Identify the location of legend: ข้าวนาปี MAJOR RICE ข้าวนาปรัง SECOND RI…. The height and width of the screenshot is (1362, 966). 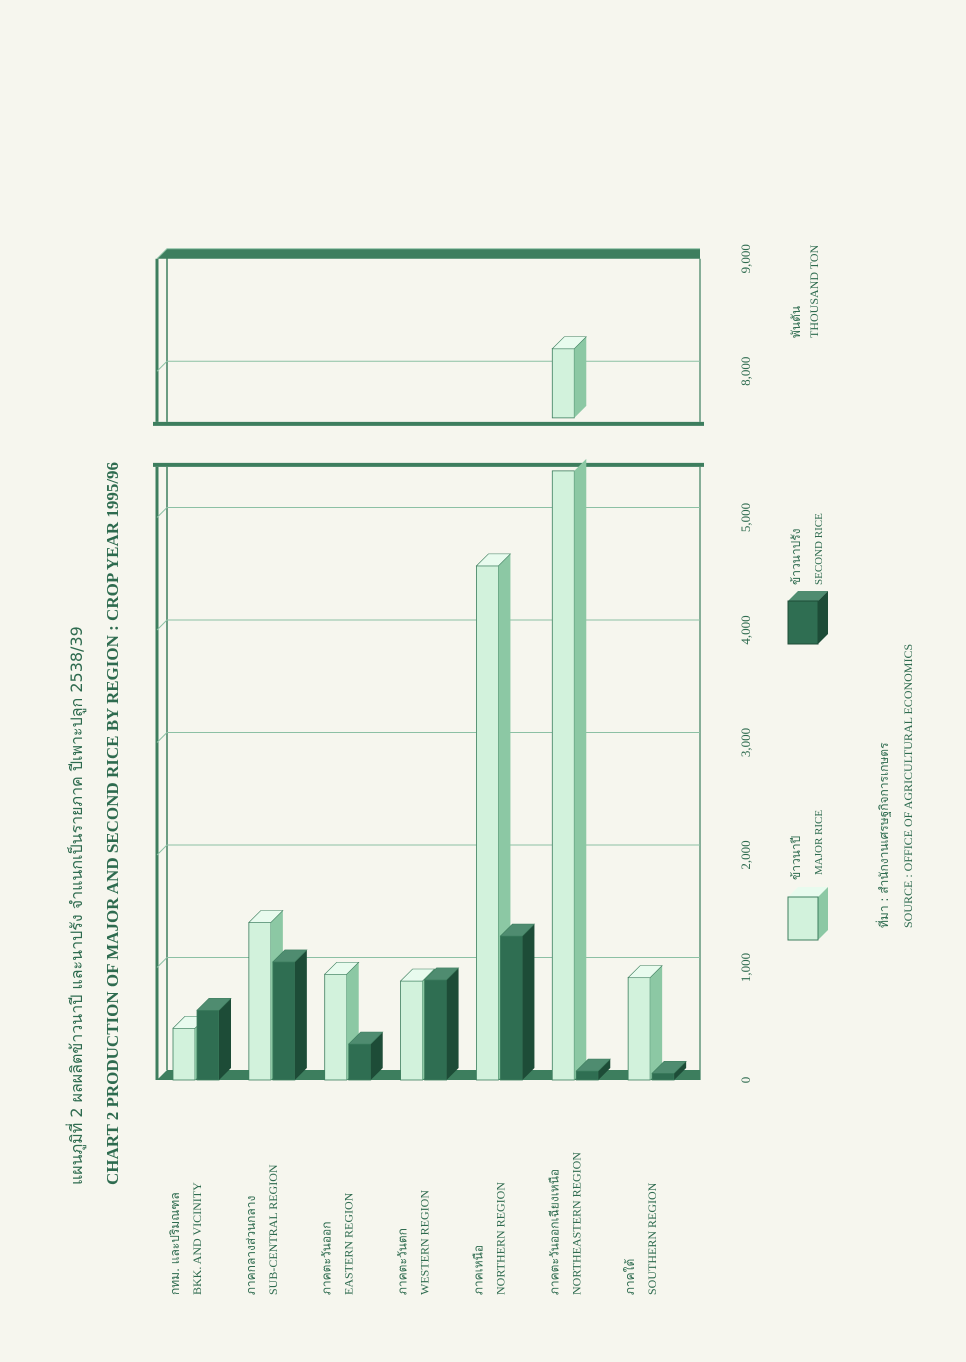
(807, 727).